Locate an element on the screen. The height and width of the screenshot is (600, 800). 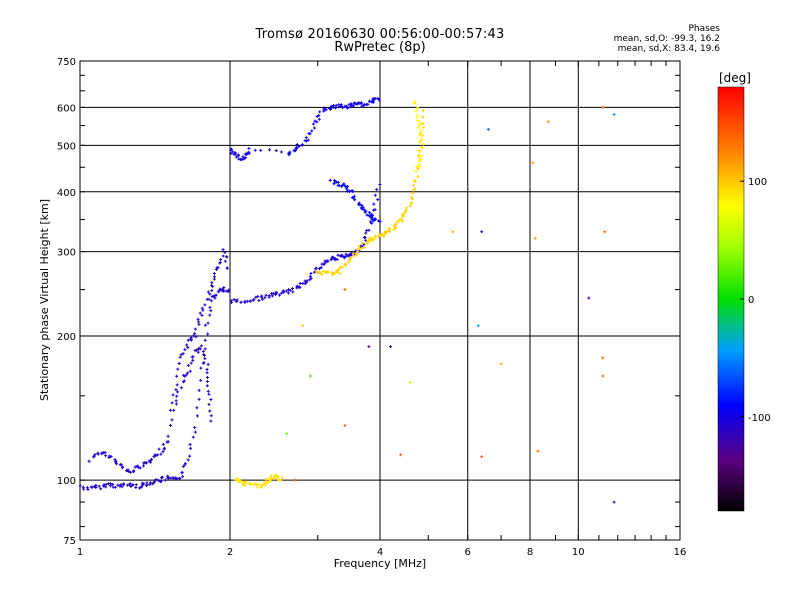
colorbar-tick-label: 100 is located at coordinates (757, 182).